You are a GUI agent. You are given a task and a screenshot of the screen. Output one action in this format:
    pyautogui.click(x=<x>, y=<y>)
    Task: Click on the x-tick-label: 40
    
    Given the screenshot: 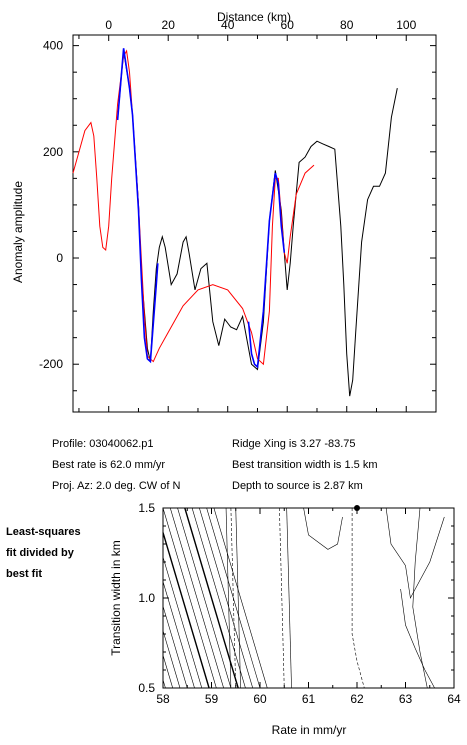 What is the action you would take?
    pyautogui.click(x=228, y=25)
    